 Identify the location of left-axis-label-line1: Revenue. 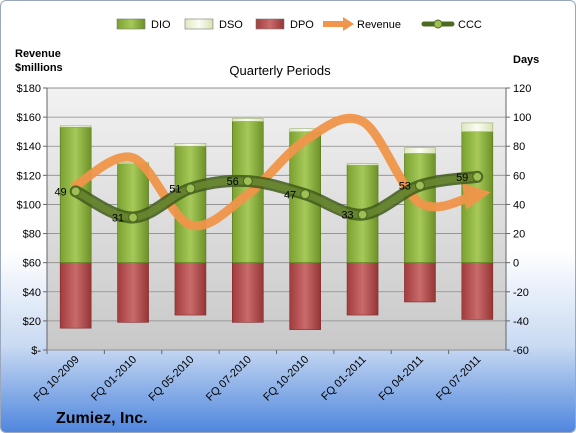
(38, 54).